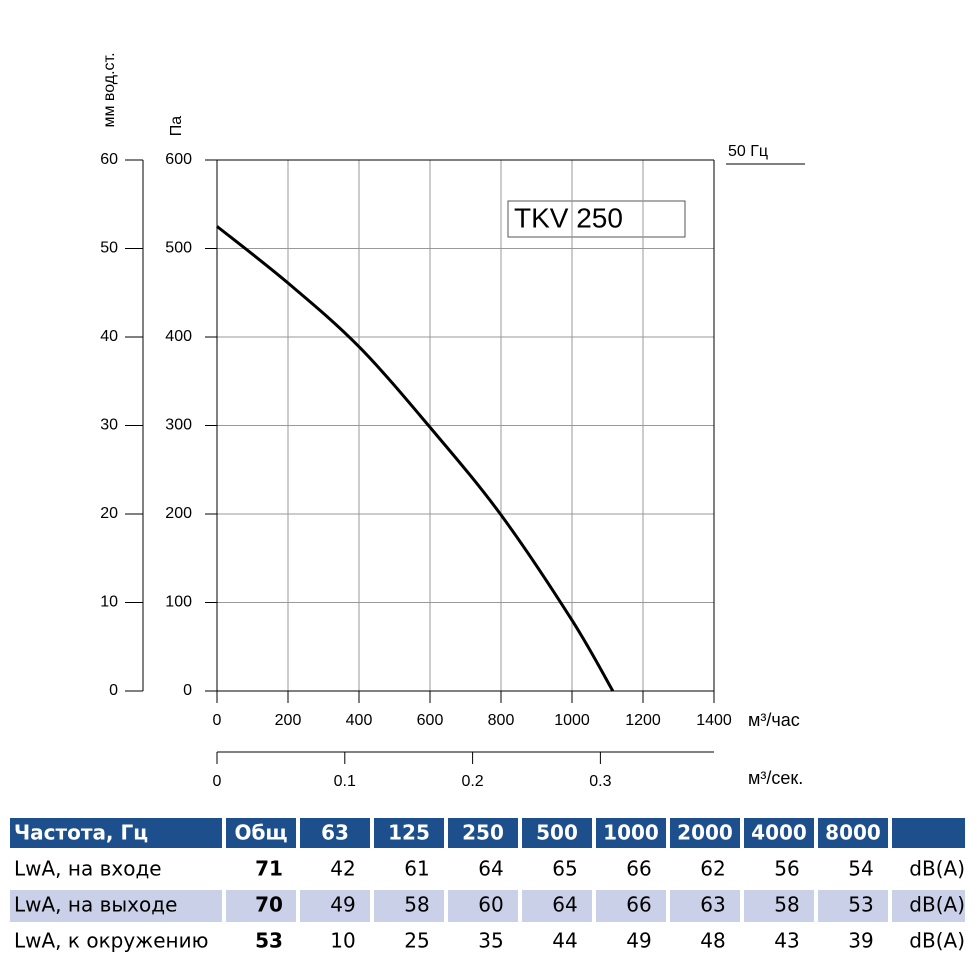 The width and height of the screenshot is (980, 980). I want to click on header-text: 4000, so click(779, 833).